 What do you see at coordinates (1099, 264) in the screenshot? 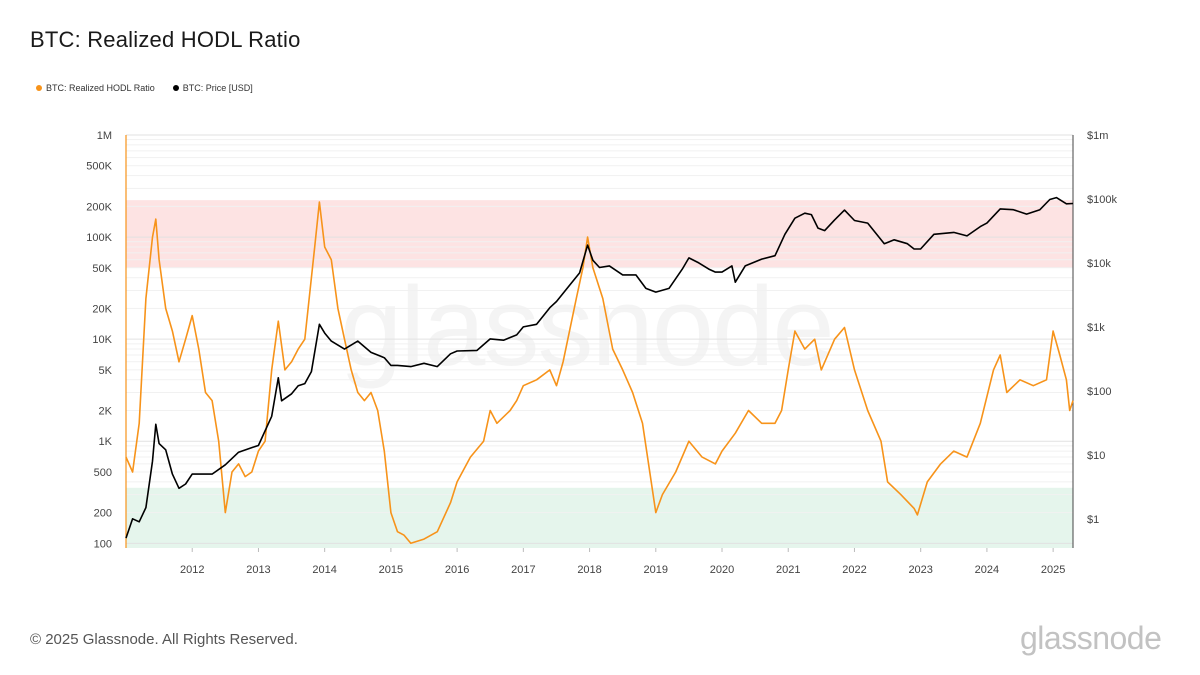
I see `right-y-tick-label: $10k` at bounding box center [1099, 264].